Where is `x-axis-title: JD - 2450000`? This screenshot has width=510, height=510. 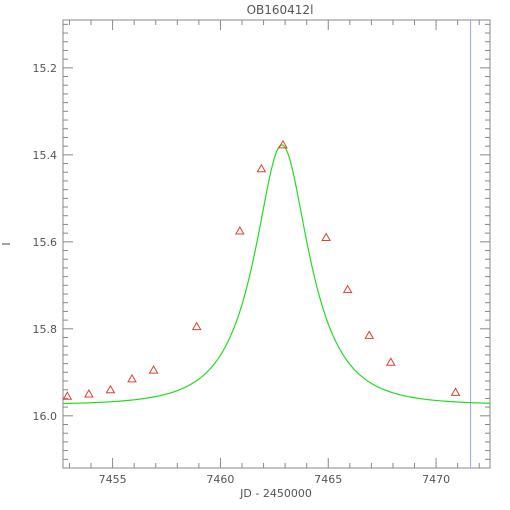 x-axis-title: JD - 2450000 is located at coordinates (275, 493).